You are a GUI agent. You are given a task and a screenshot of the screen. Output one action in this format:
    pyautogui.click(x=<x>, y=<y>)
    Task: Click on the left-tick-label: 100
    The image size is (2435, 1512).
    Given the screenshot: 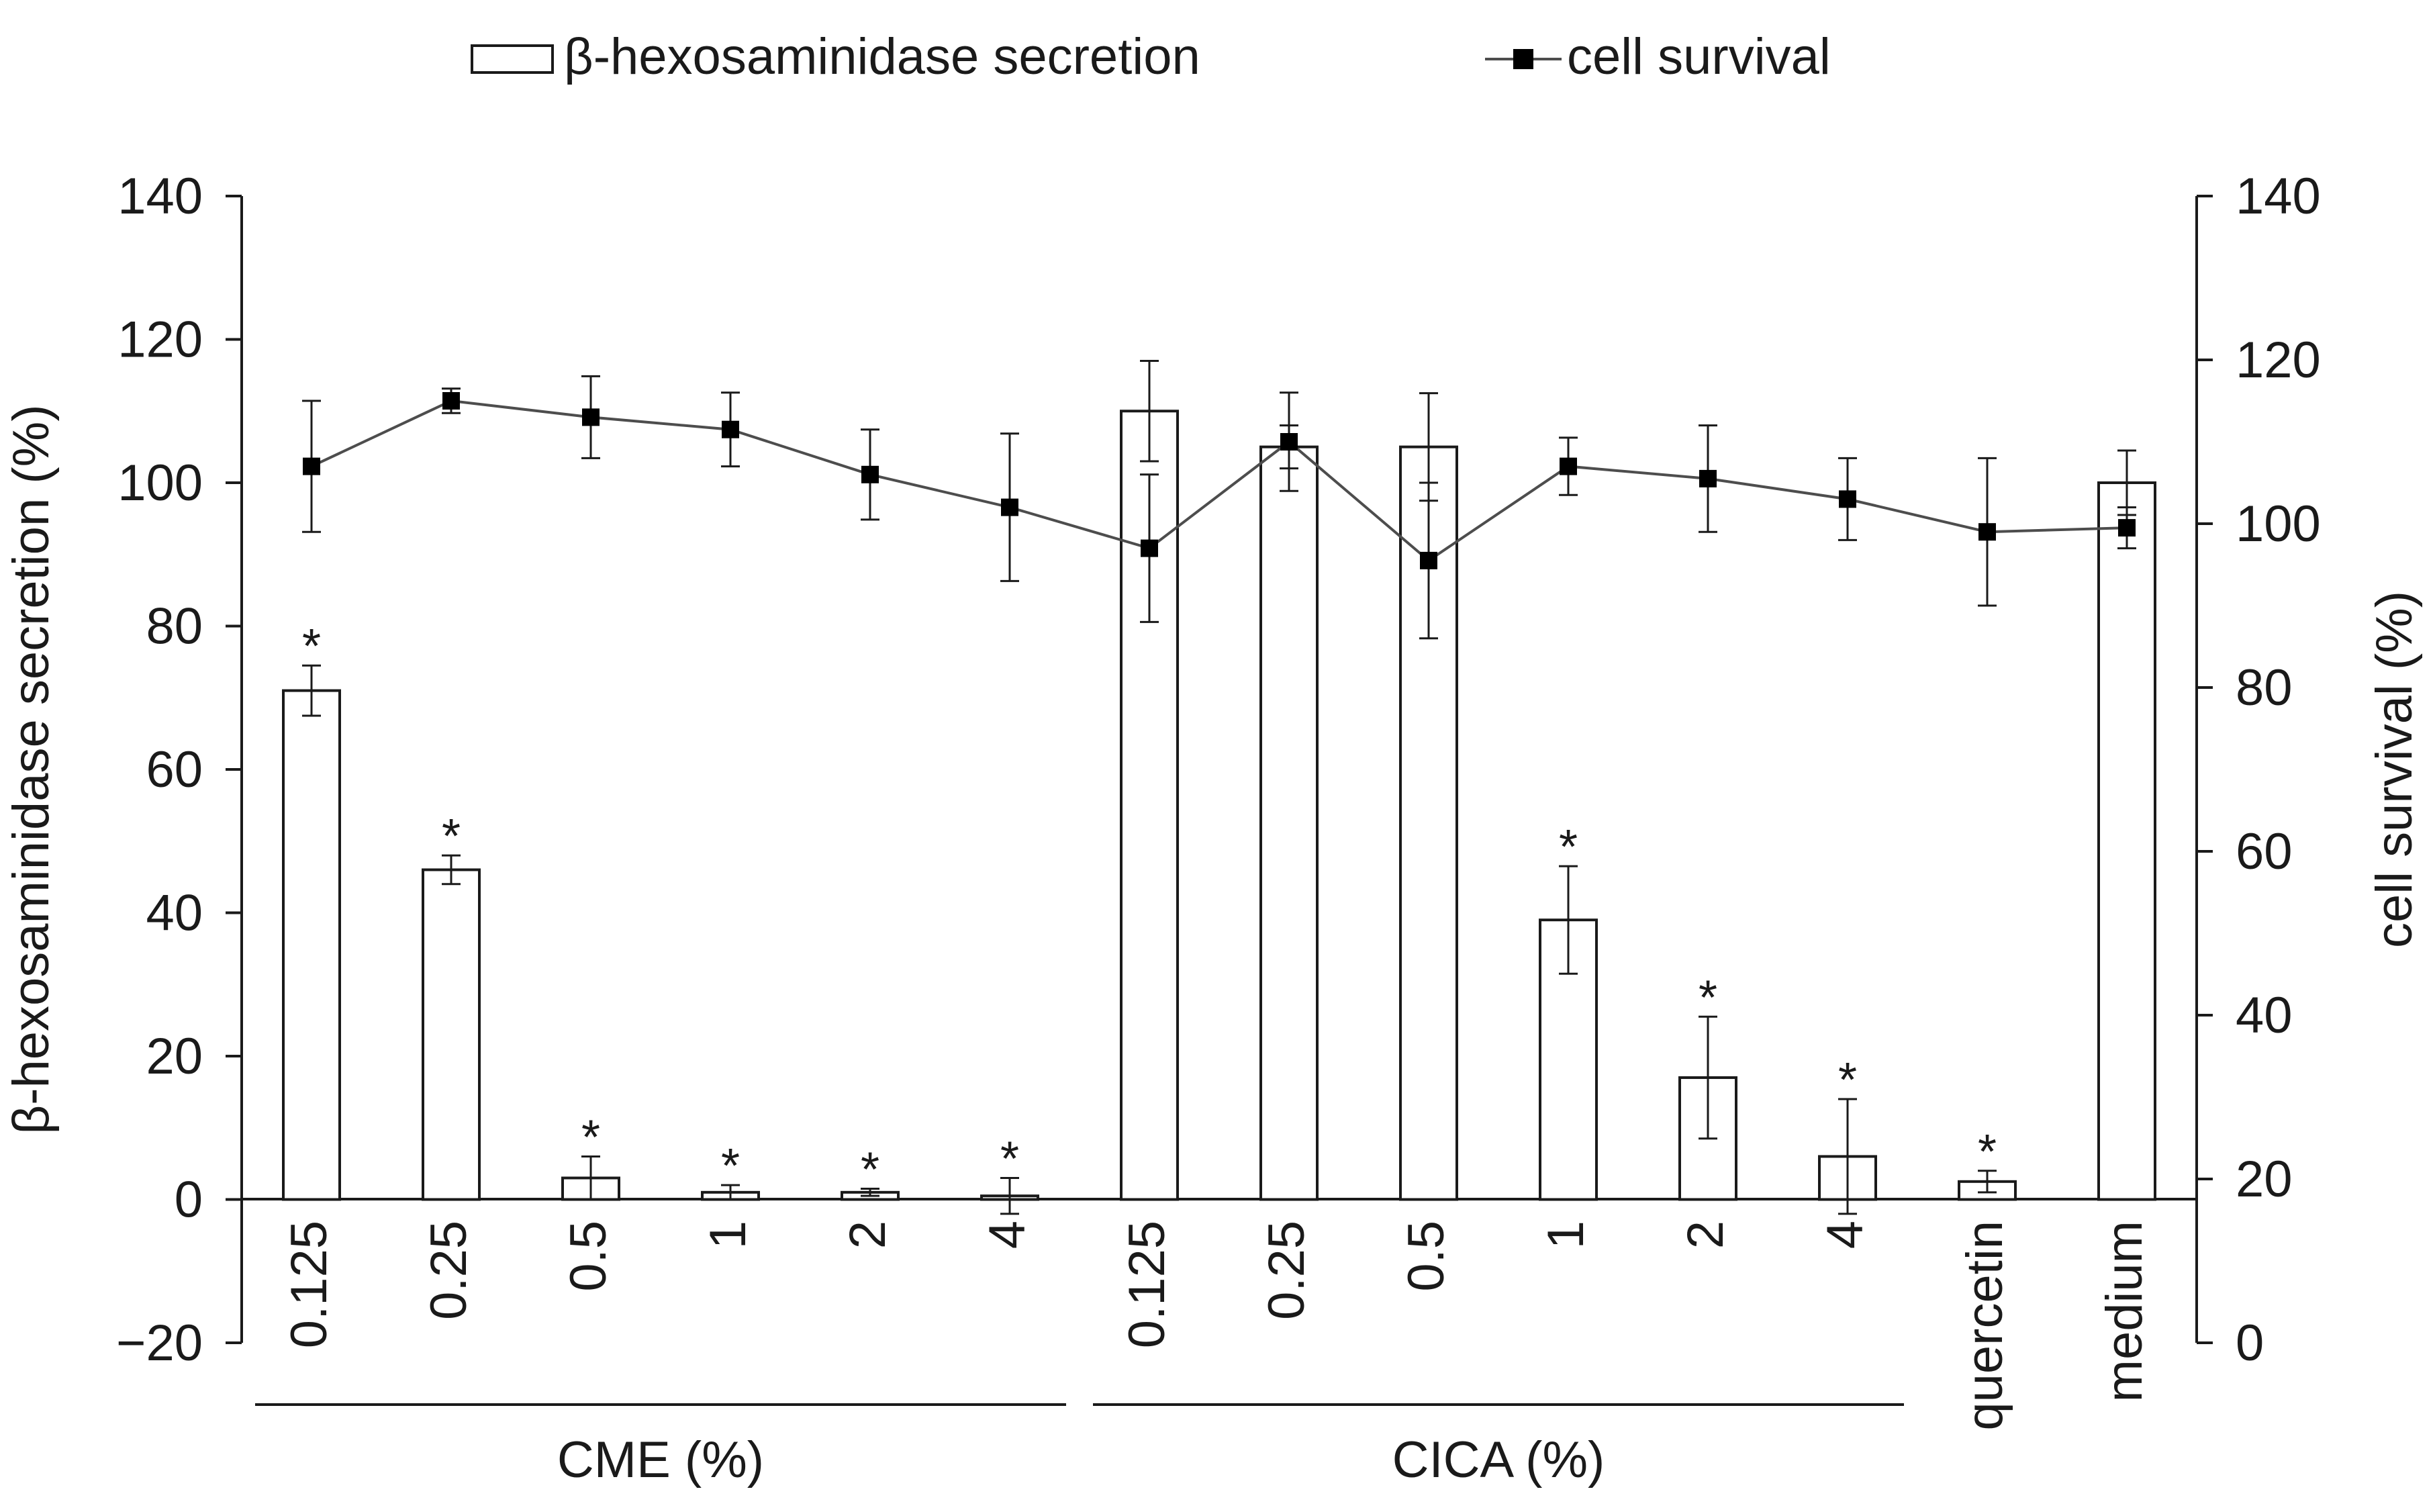 What is the action you would take?
    pyautogui.click(x=160, y=483)
    